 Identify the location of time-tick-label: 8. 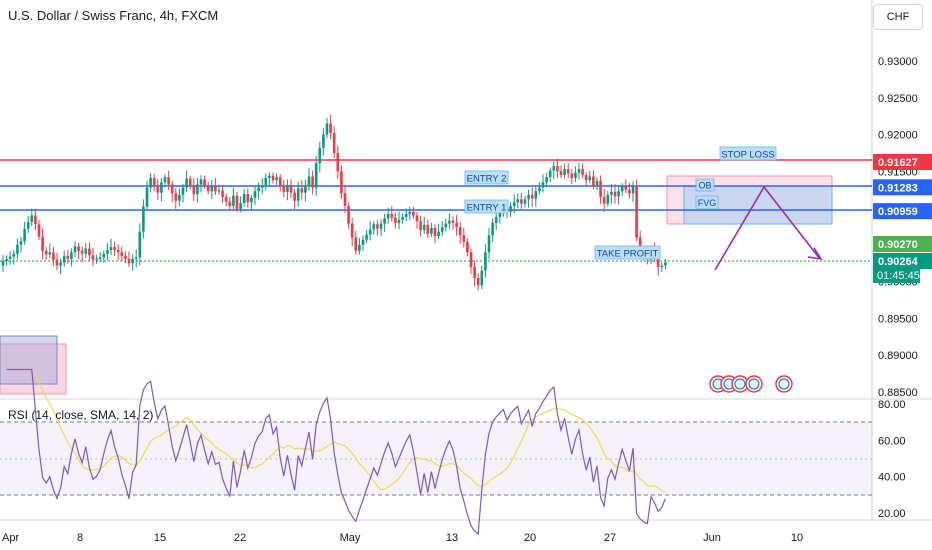
(80, 538).